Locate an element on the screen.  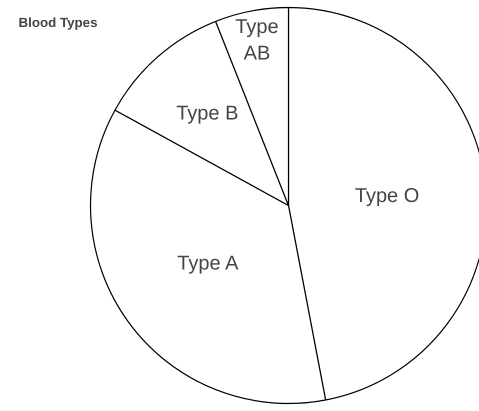
slice-label: Type O is located at coordinates (387, 196).